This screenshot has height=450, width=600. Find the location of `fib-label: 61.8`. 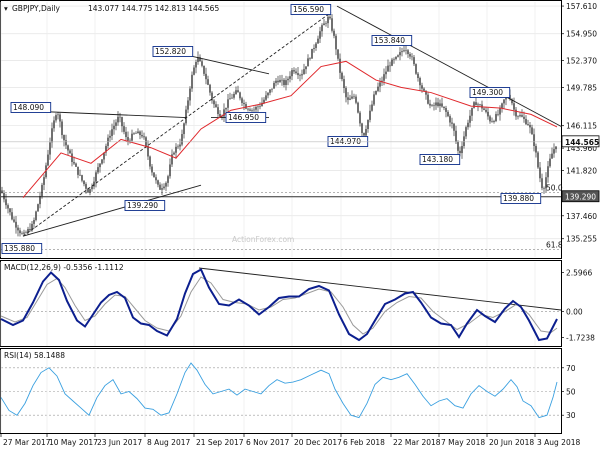

fib-label: 61.8 is located at coordinates (554, 245).